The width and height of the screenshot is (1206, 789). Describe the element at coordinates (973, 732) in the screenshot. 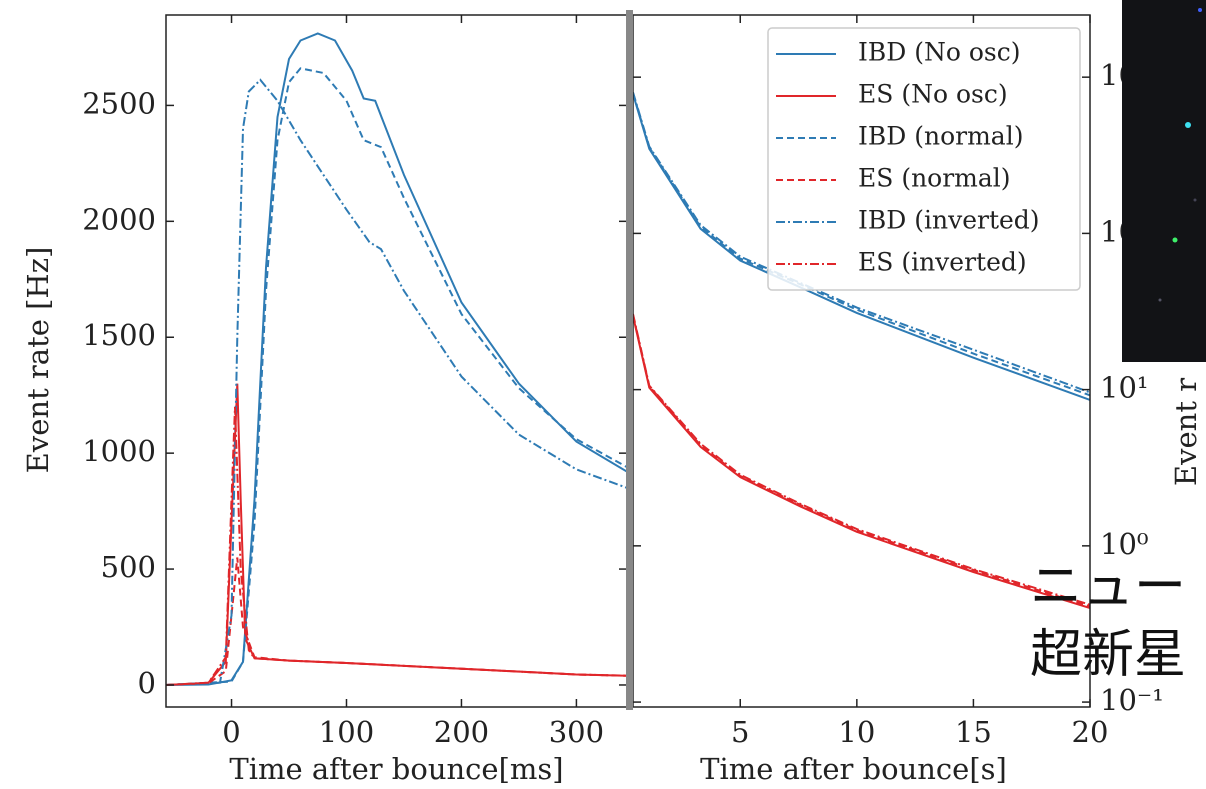

I see `x-tick-label: 15` at that location.